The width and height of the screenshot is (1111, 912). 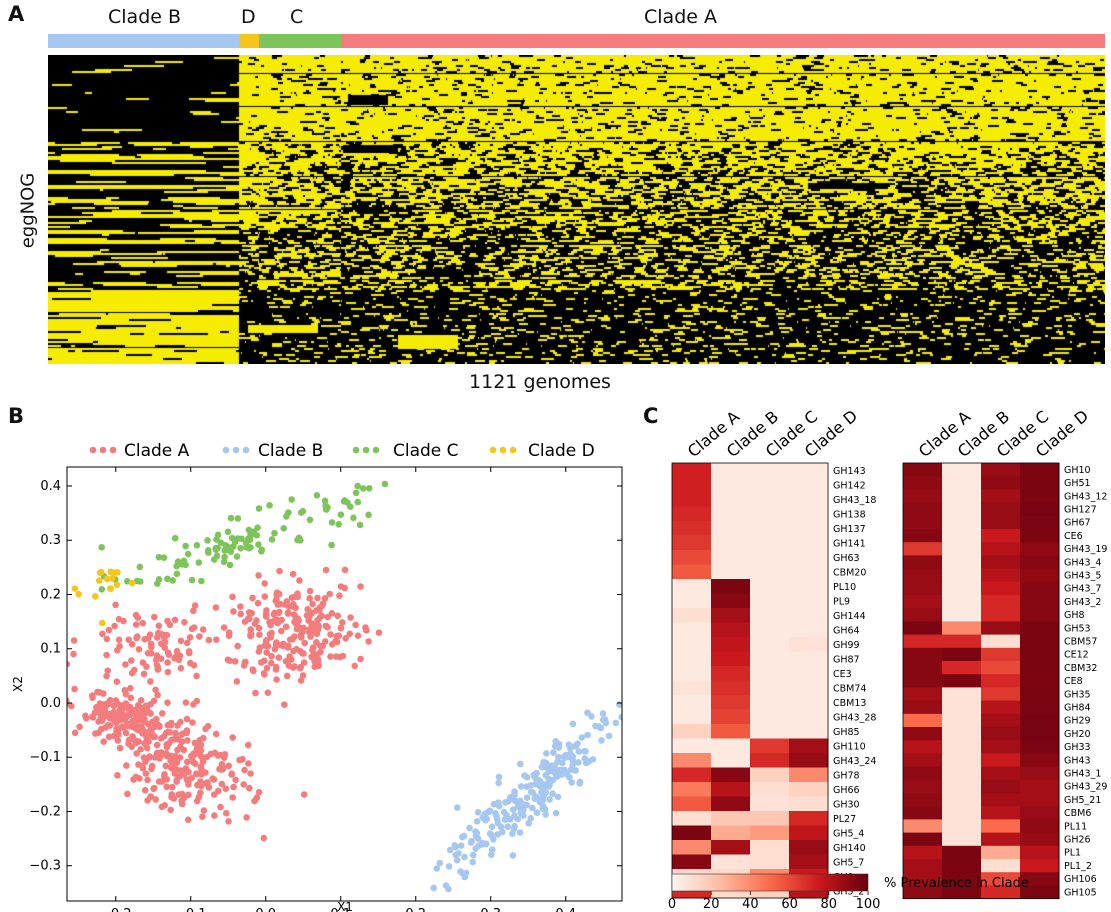 What do you see at coordinates (844, 819) in the screenshot?
I see `heatmap-left-row-label: PL27` at bounding box center [844, 819].